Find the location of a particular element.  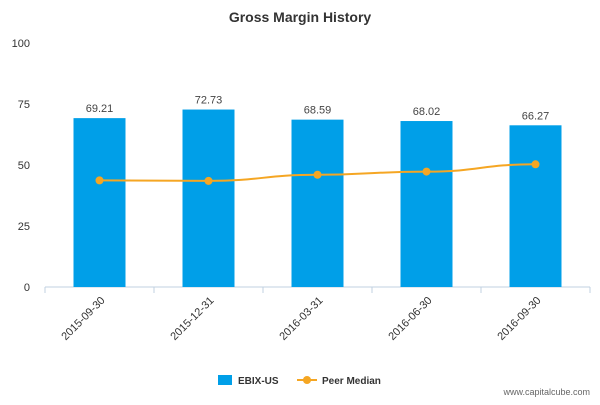

bar-data-label: 68.59 is located at coordinates (318, 111).